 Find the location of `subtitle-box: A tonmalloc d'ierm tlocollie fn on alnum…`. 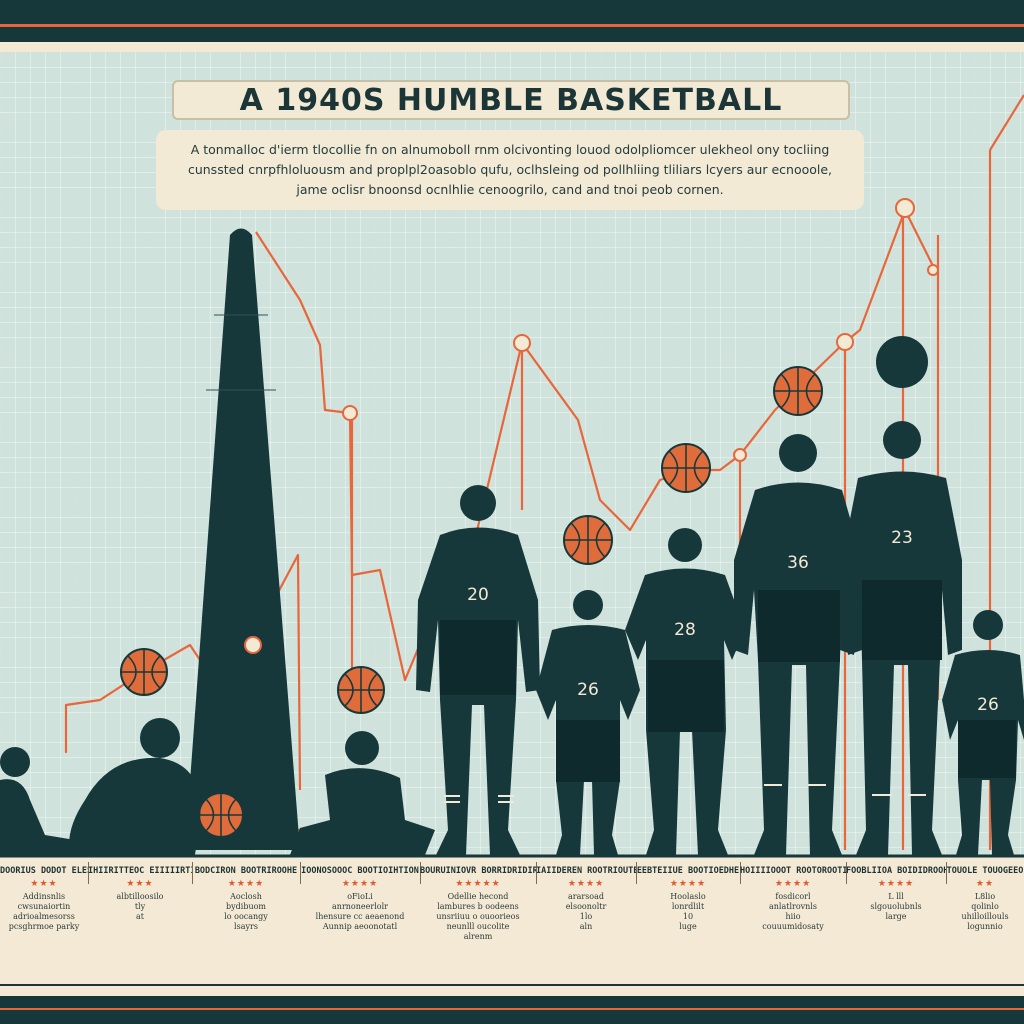

subtitle-box: A tonmalloc d'ierm tlocollie fn on alnum… is located at coordinates (510, 170).